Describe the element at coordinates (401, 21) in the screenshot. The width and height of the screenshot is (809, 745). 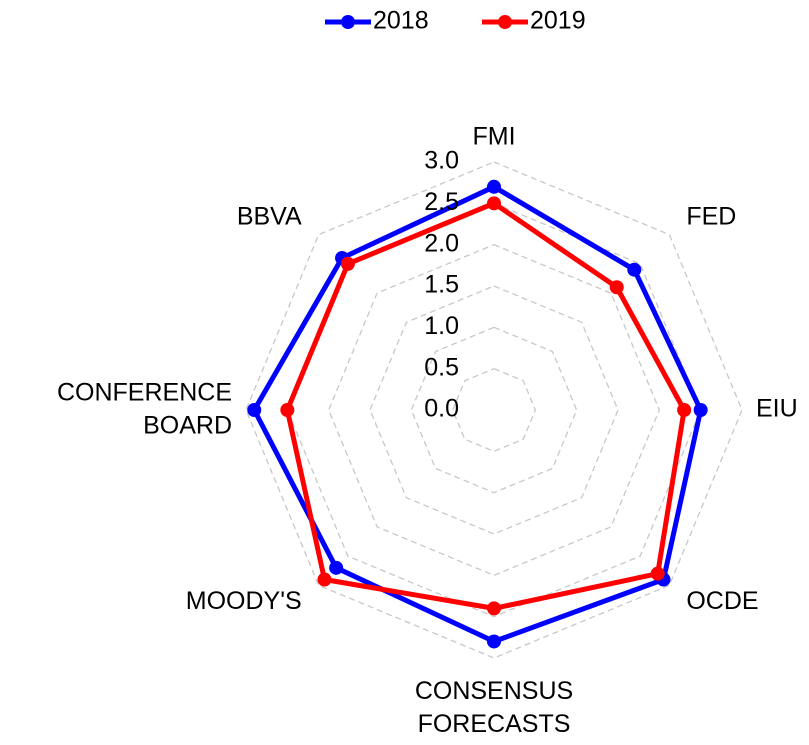
I see `legend-label: 2018` at that location.